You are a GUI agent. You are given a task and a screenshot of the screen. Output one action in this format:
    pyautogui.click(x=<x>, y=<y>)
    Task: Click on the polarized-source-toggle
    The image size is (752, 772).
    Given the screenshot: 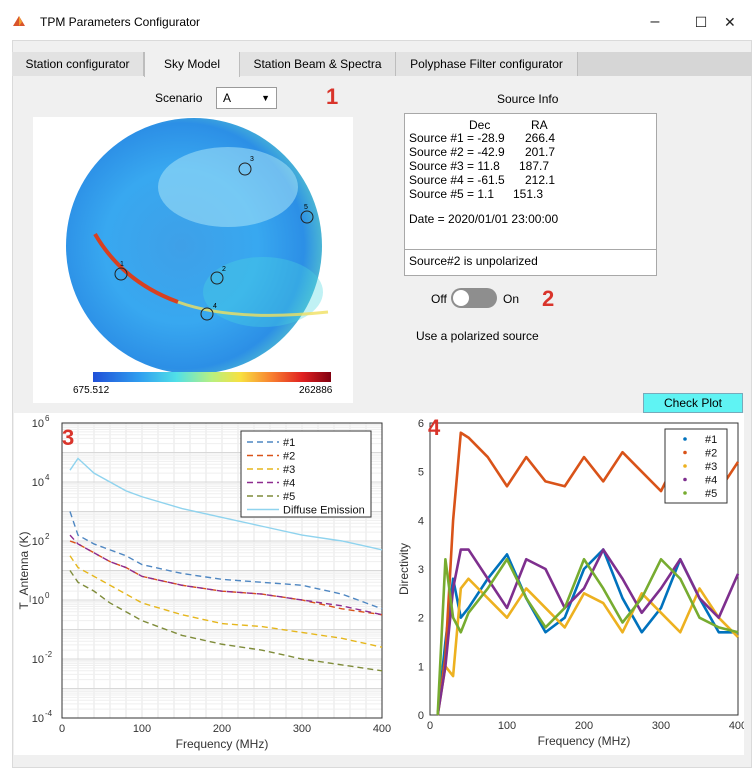 What is the action you would take?
    pyautogui.click(x=474, y=298)
    